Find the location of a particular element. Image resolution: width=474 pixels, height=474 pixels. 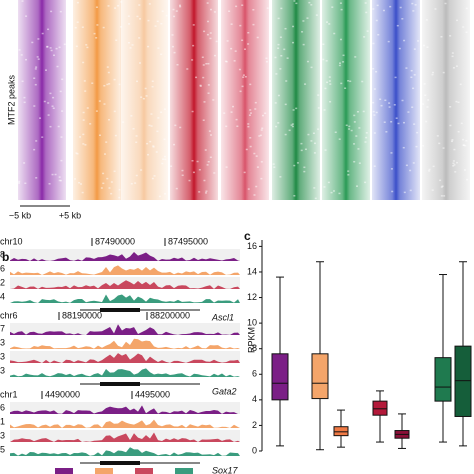

coverage is located at coordinates (125, 270).